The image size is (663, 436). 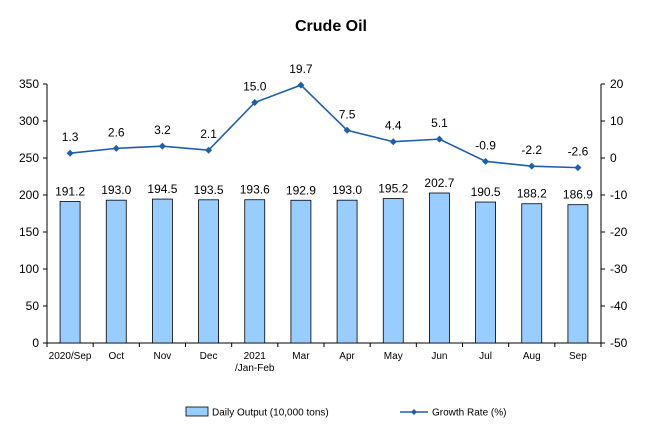 I want to click on line-data-label: 2.1, so click(x=208, y=134).